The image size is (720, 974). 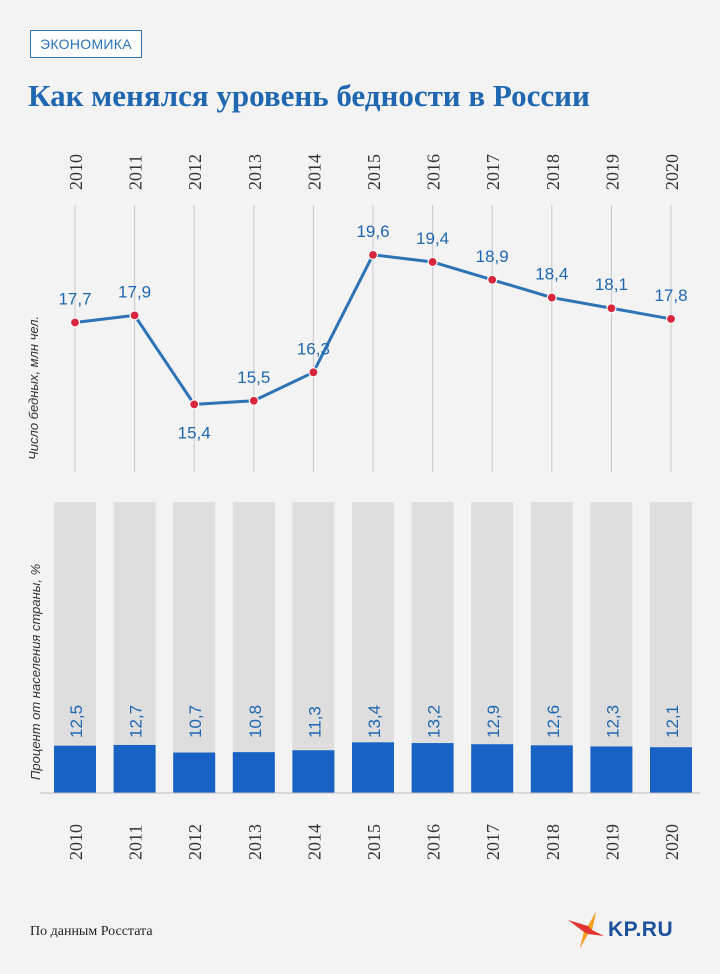 What do you see at coordinates (253, 377) in the screenshot?
I see `point-label: 15,5` at bounding box center [253, 377].